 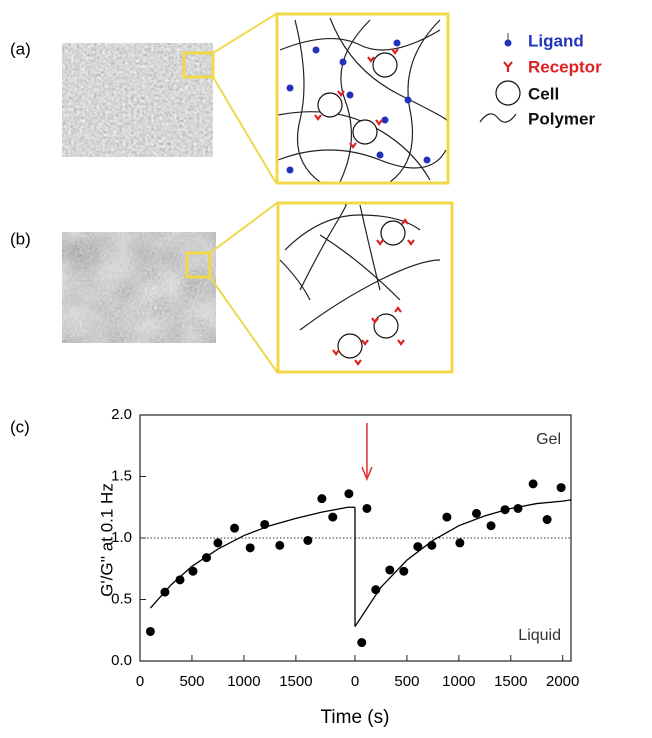 I want to click on y-axis-label: G'/G'' at 0.1 Hz, so click(x=106, y=540).